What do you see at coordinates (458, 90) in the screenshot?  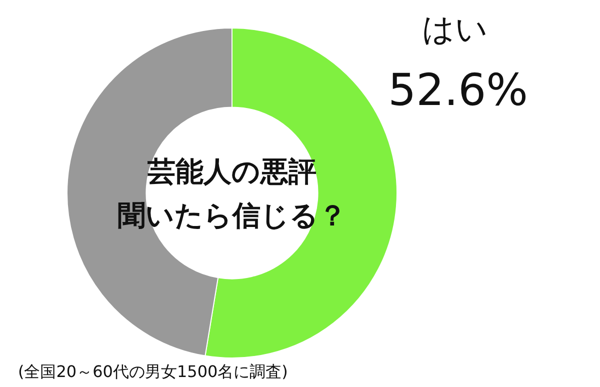 I see `data-label: 52.6%` at bounding box center [458, 90].